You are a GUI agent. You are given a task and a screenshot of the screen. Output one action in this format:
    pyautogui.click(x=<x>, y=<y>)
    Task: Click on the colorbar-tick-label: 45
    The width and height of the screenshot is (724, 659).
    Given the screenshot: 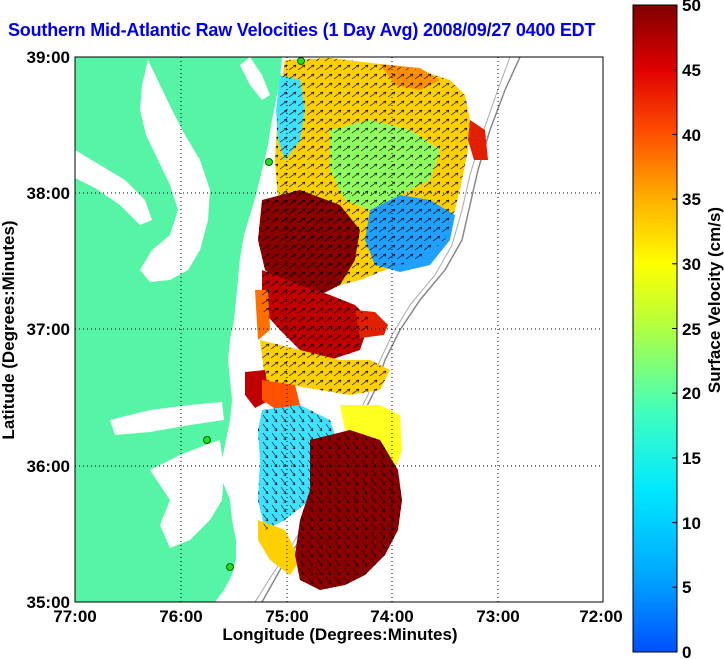 What is the action you would take?
    pyautogui.click(x=691, y=70)
    